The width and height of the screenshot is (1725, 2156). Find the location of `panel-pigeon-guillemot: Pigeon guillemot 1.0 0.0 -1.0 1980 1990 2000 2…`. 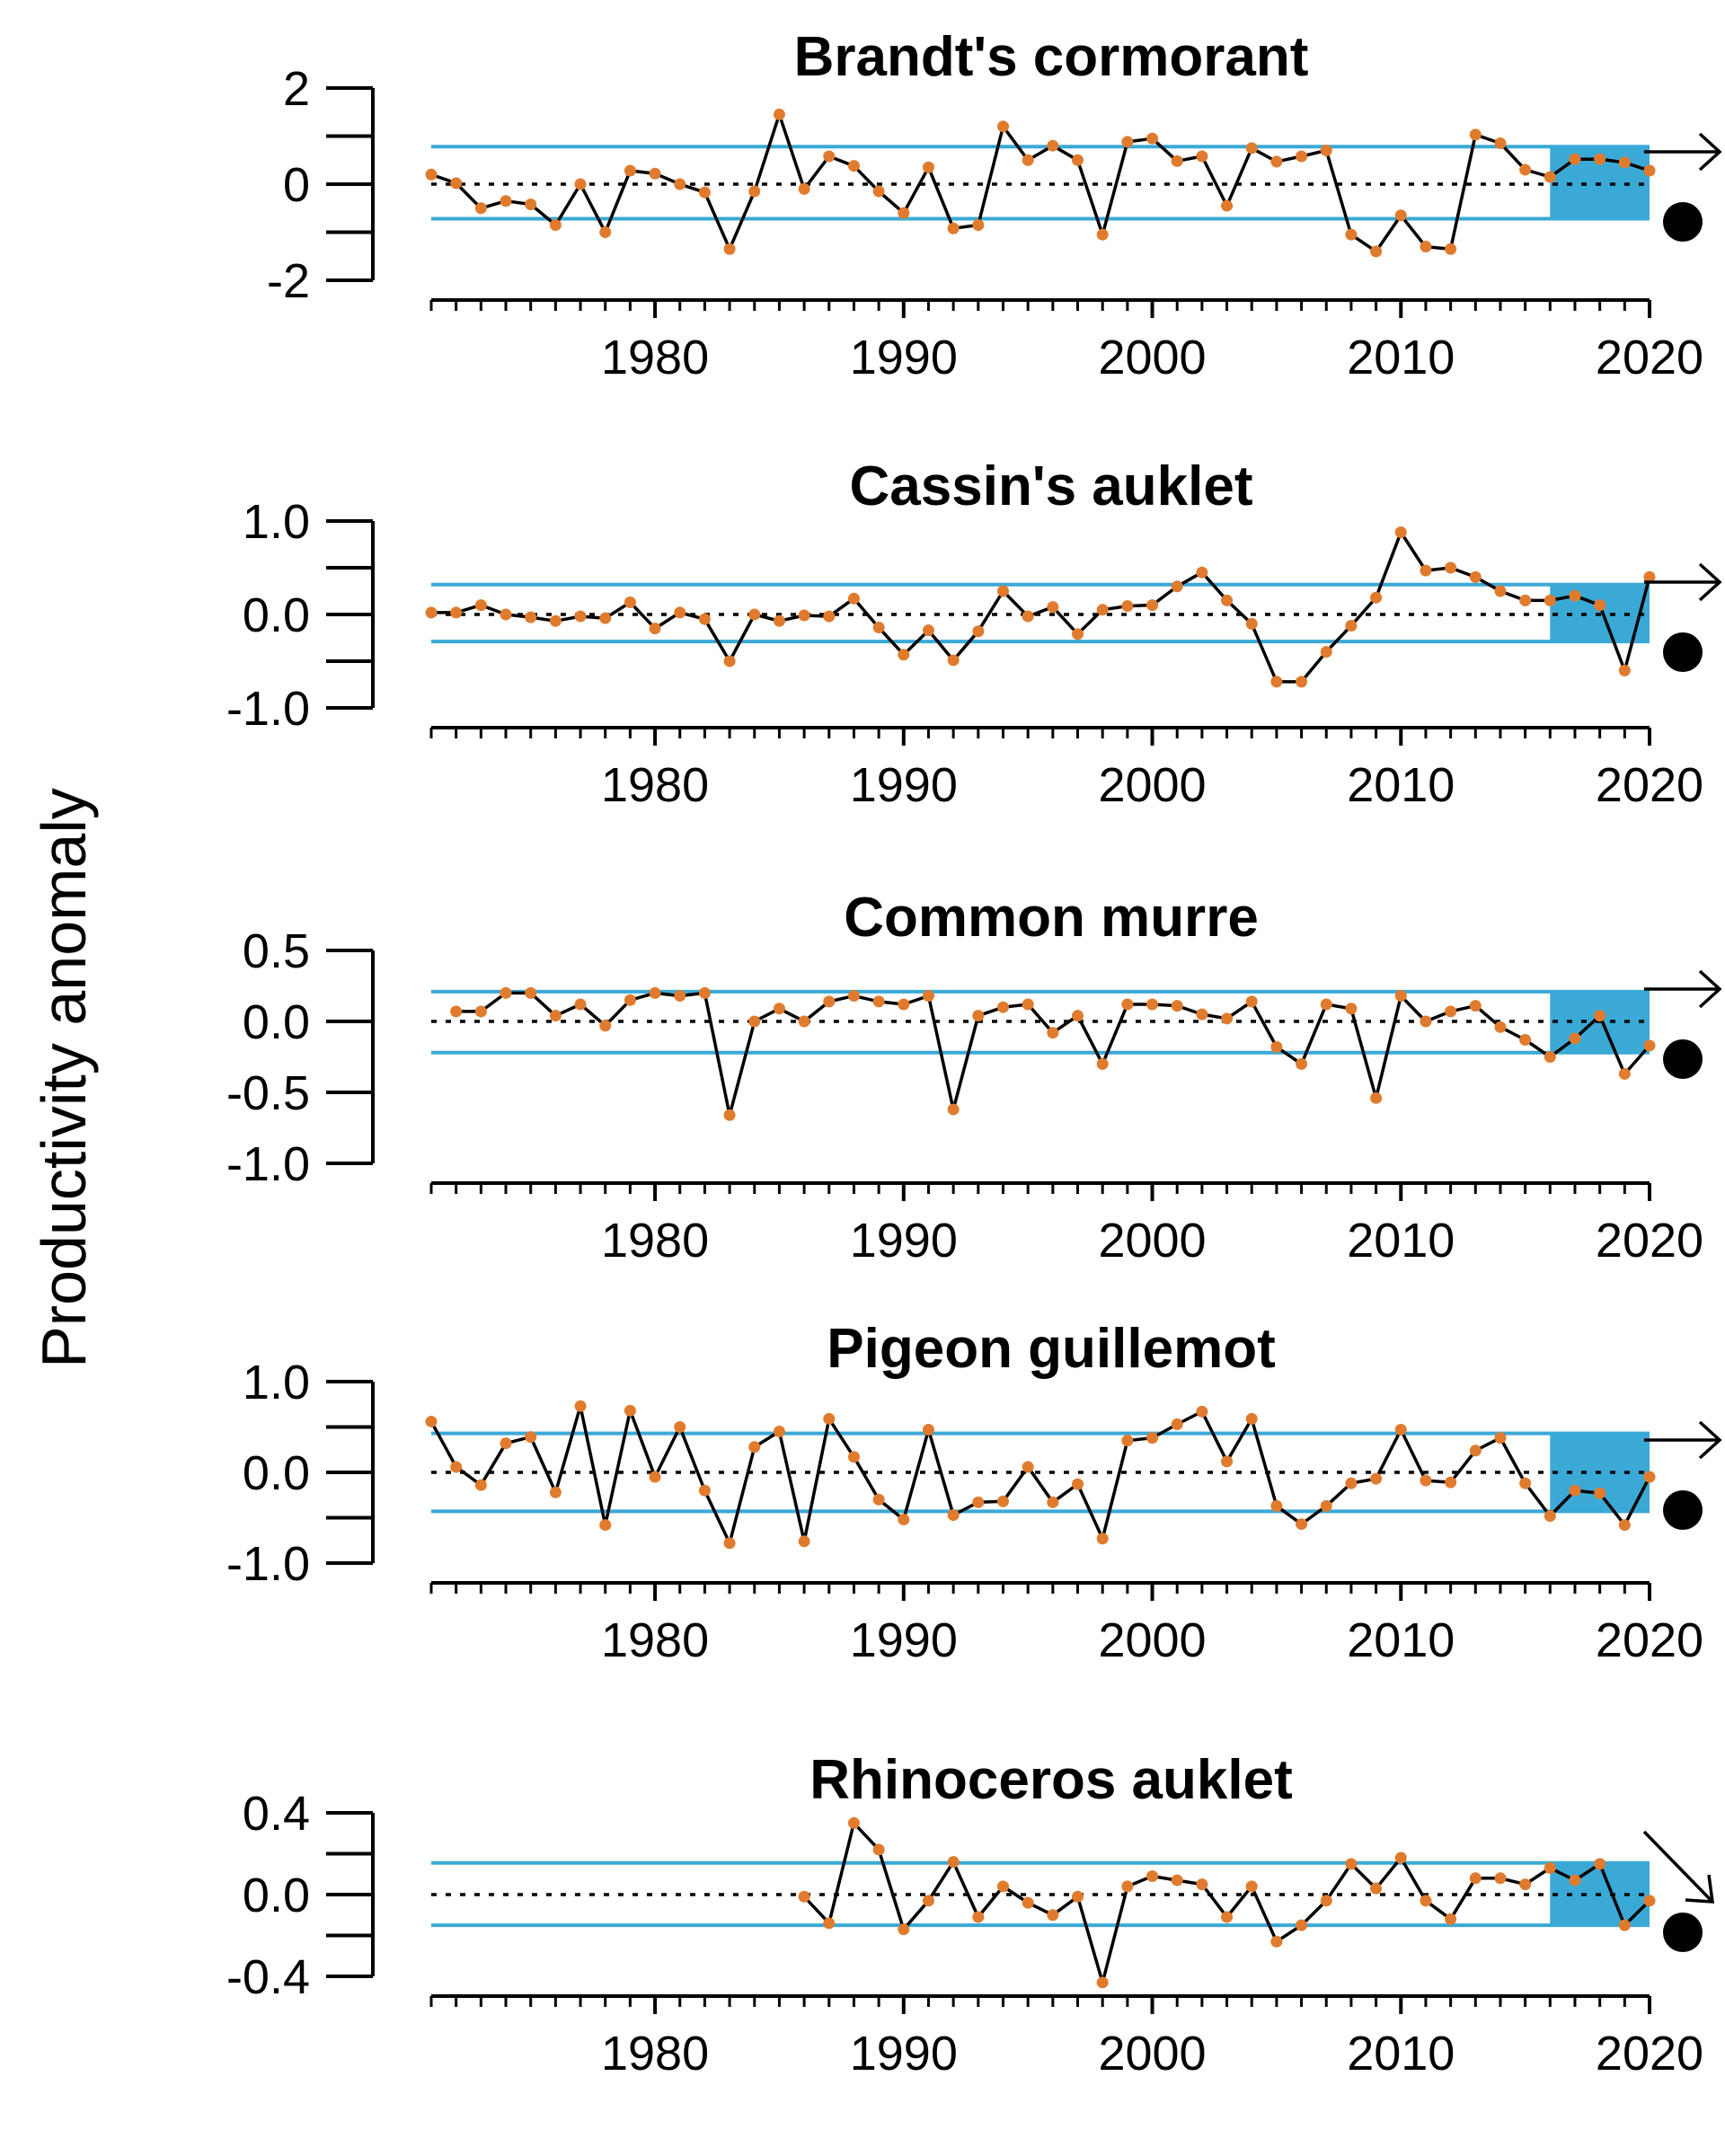

panel-pigeon-guillemot: Pigeon guillemot 1.0 0.0 -1.0 1980 1990 2000 2… is located at coordinates (974, 1492).